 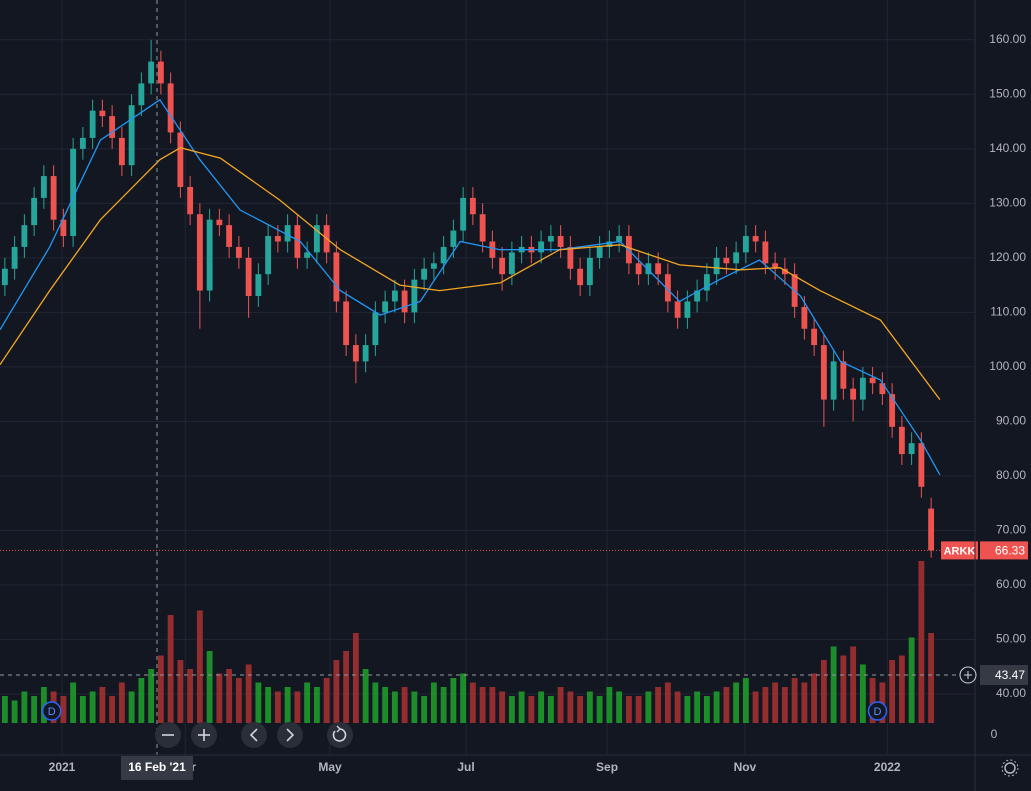 What do you see at coordinates (1011, 530) in the screenshot?
I see `y-tick-label: 70.00` at bounding box center [1011, 530].